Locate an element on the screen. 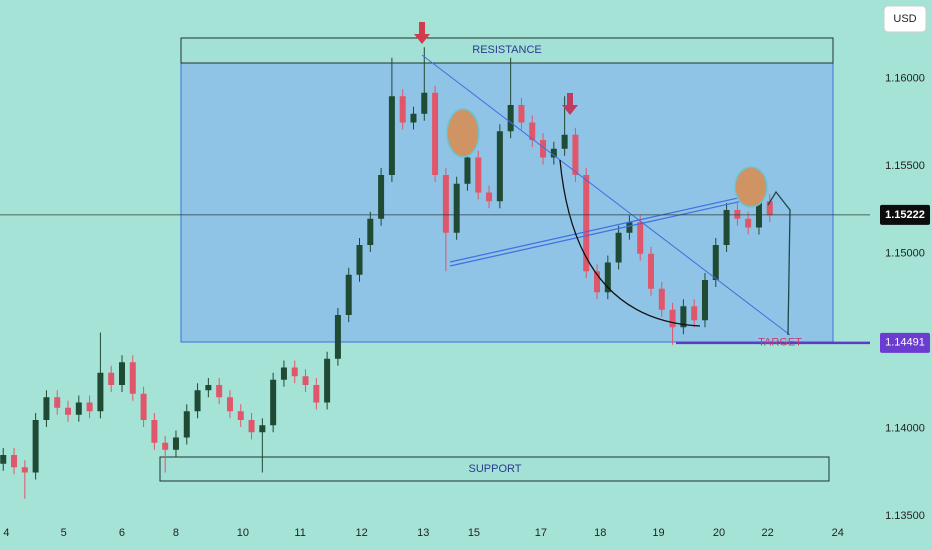  y-tick-label: 1.14000 is located at coordinates (905, 429).